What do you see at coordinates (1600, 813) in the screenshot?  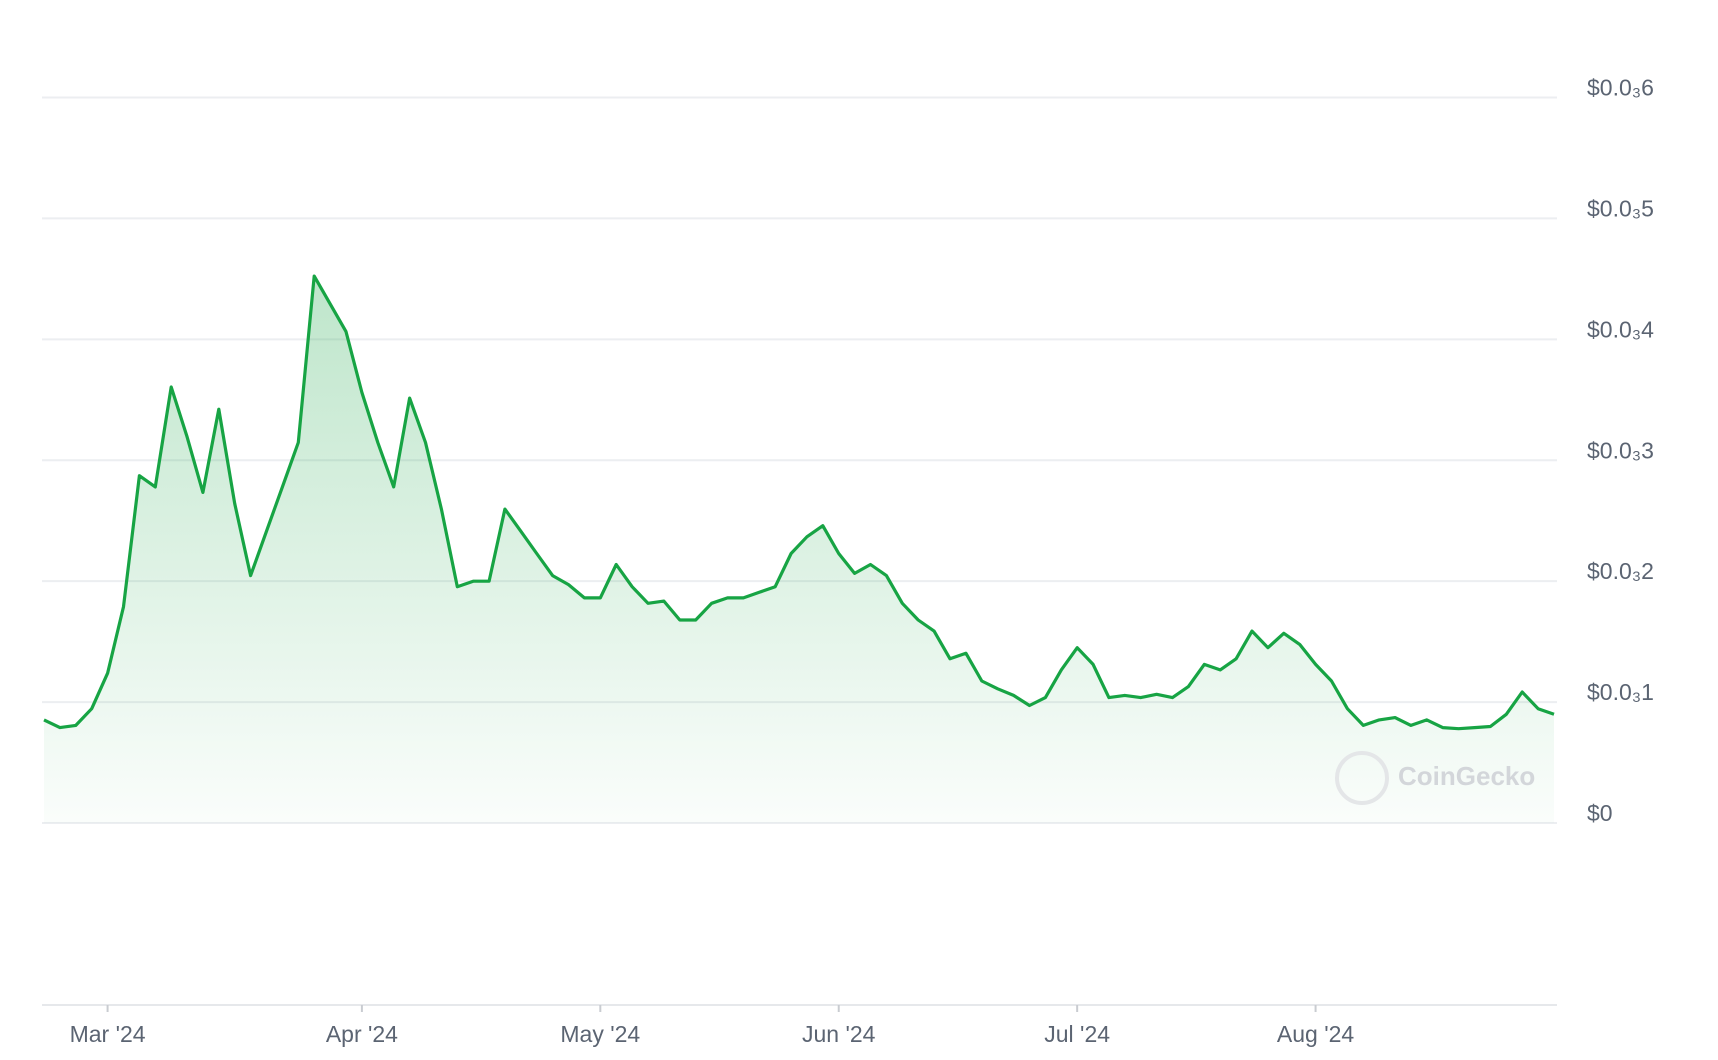 I see `y-tick-label: $0` at bounding box center [1600, 813].